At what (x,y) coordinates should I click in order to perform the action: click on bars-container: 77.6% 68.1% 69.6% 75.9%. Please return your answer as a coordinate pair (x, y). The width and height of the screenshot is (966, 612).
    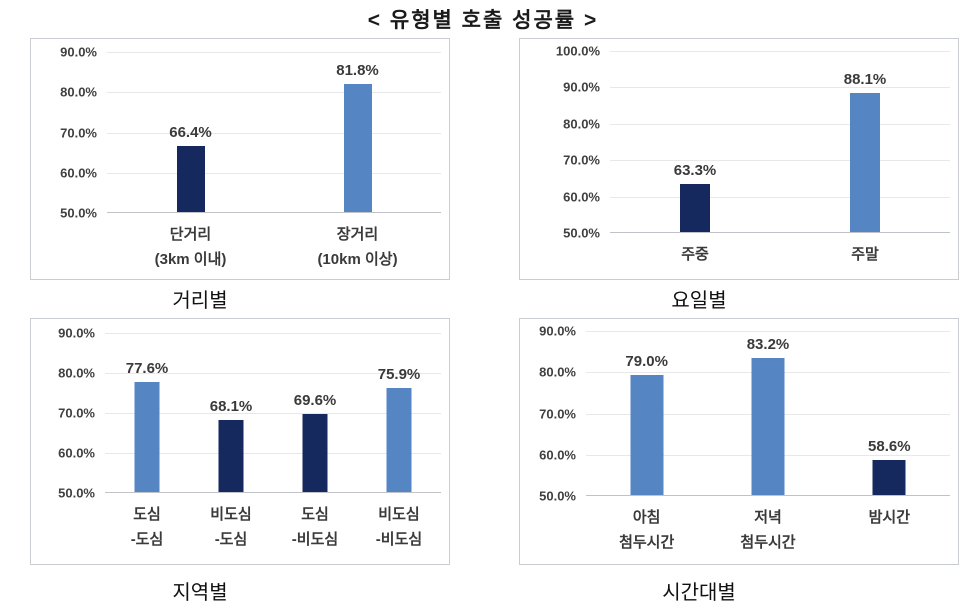
    Looking at the image, I should click on (273, 412).